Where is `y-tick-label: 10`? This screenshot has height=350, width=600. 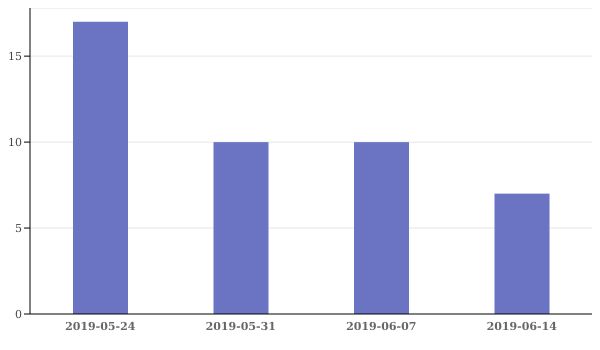
y-tick-label: 10 is located at coordinates (15, 142).